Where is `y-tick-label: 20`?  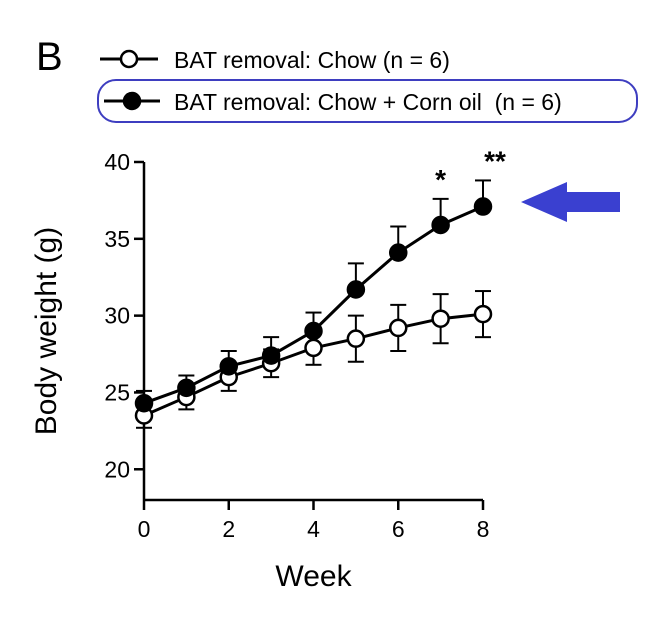
y-tick-label: 20 is located at coordinates (117, 469).